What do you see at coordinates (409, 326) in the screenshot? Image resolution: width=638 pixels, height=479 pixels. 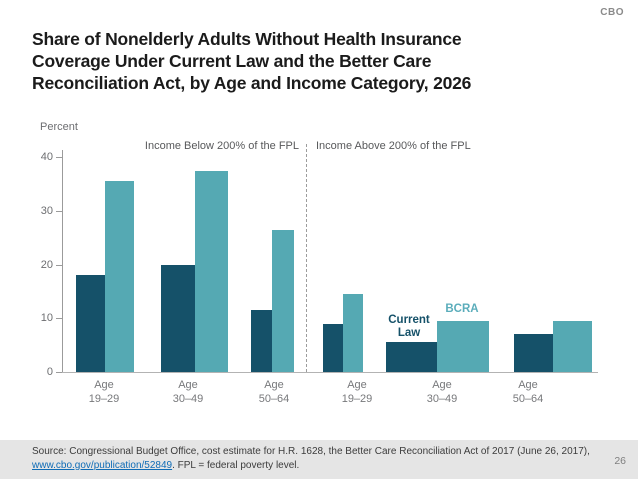 I see `legend-current-law: Current Law` at bounding box center [409, 326].